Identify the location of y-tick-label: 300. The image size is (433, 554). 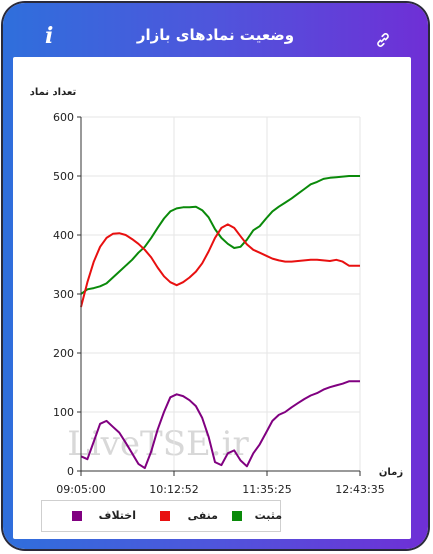
(63, 294).